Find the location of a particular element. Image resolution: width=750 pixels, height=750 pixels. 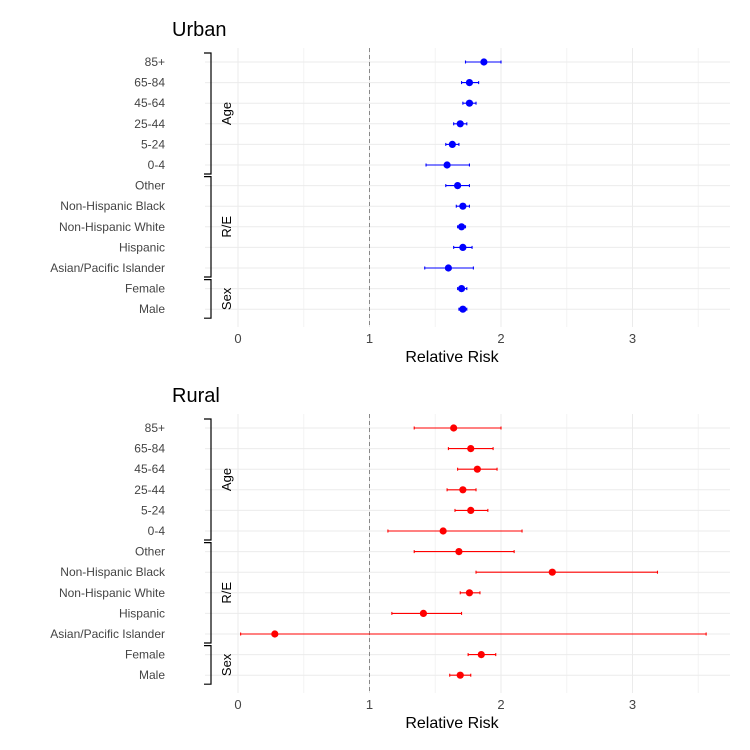

panel-title: Urban is located at coordinates (199, 30).